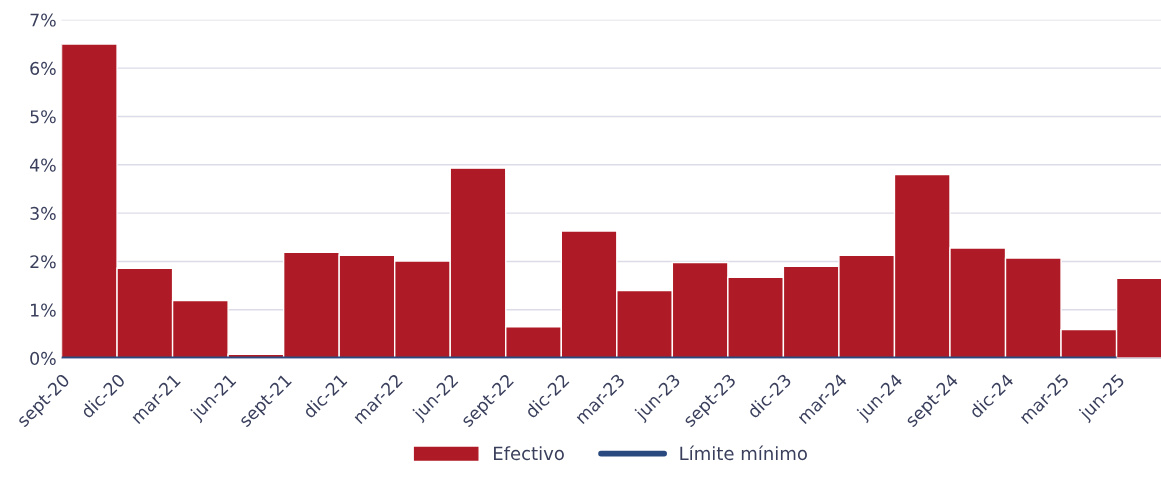  I want to click on y-tick-label: 1%, so click(43, 310).